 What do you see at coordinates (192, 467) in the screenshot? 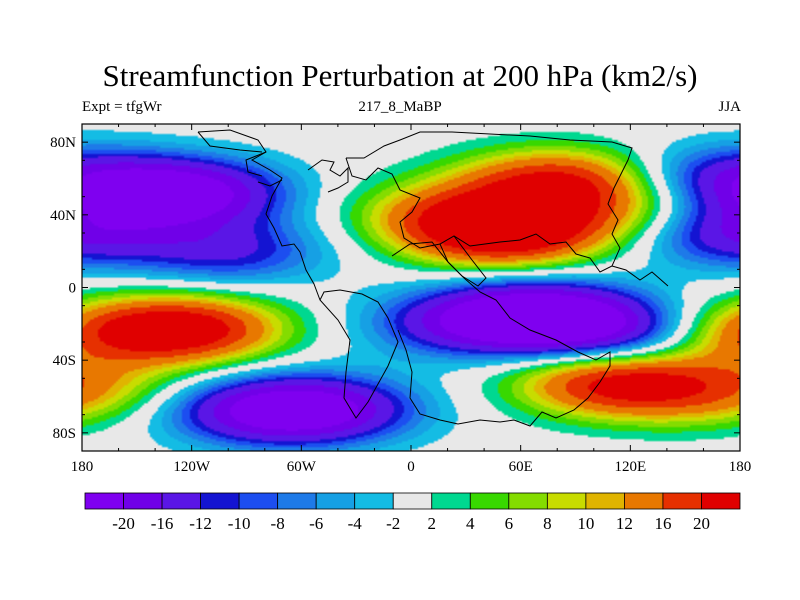
I see `x-tick-label: 120W` at bounding box center [192, 467].